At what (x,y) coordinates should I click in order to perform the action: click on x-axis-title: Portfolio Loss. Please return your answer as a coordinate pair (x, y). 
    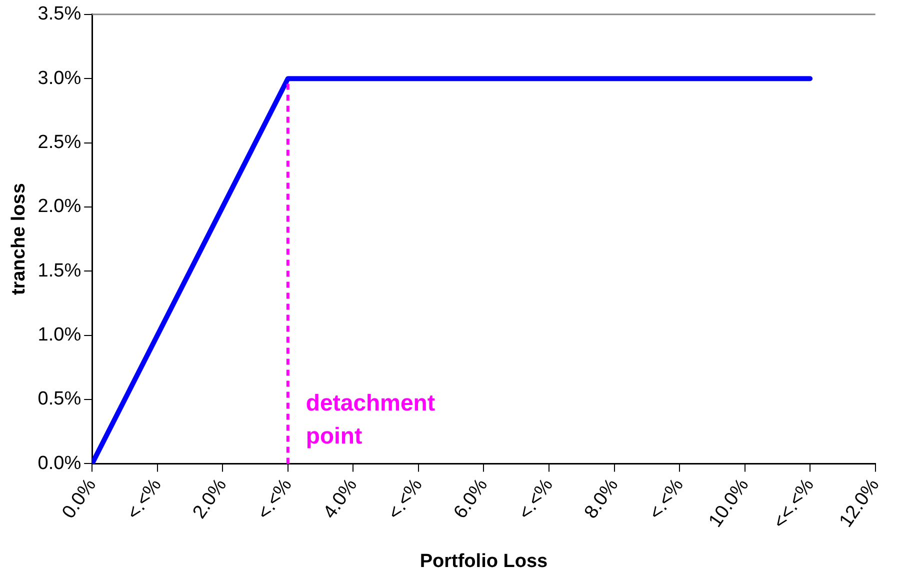
    Looking at the image, I should click on (484, 561).